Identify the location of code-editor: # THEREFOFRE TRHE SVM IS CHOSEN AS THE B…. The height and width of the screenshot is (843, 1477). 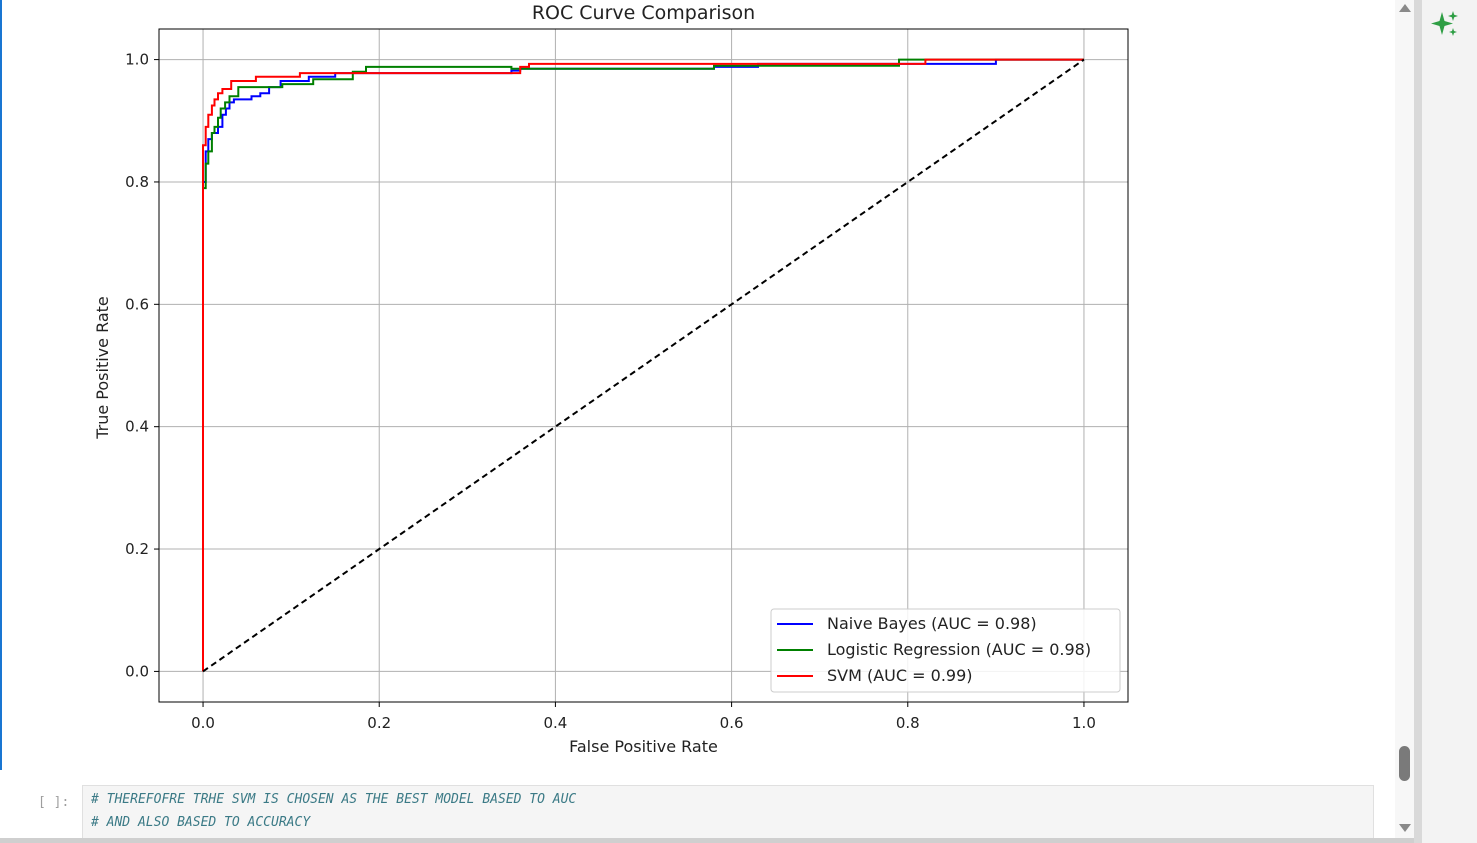
(728, 814).